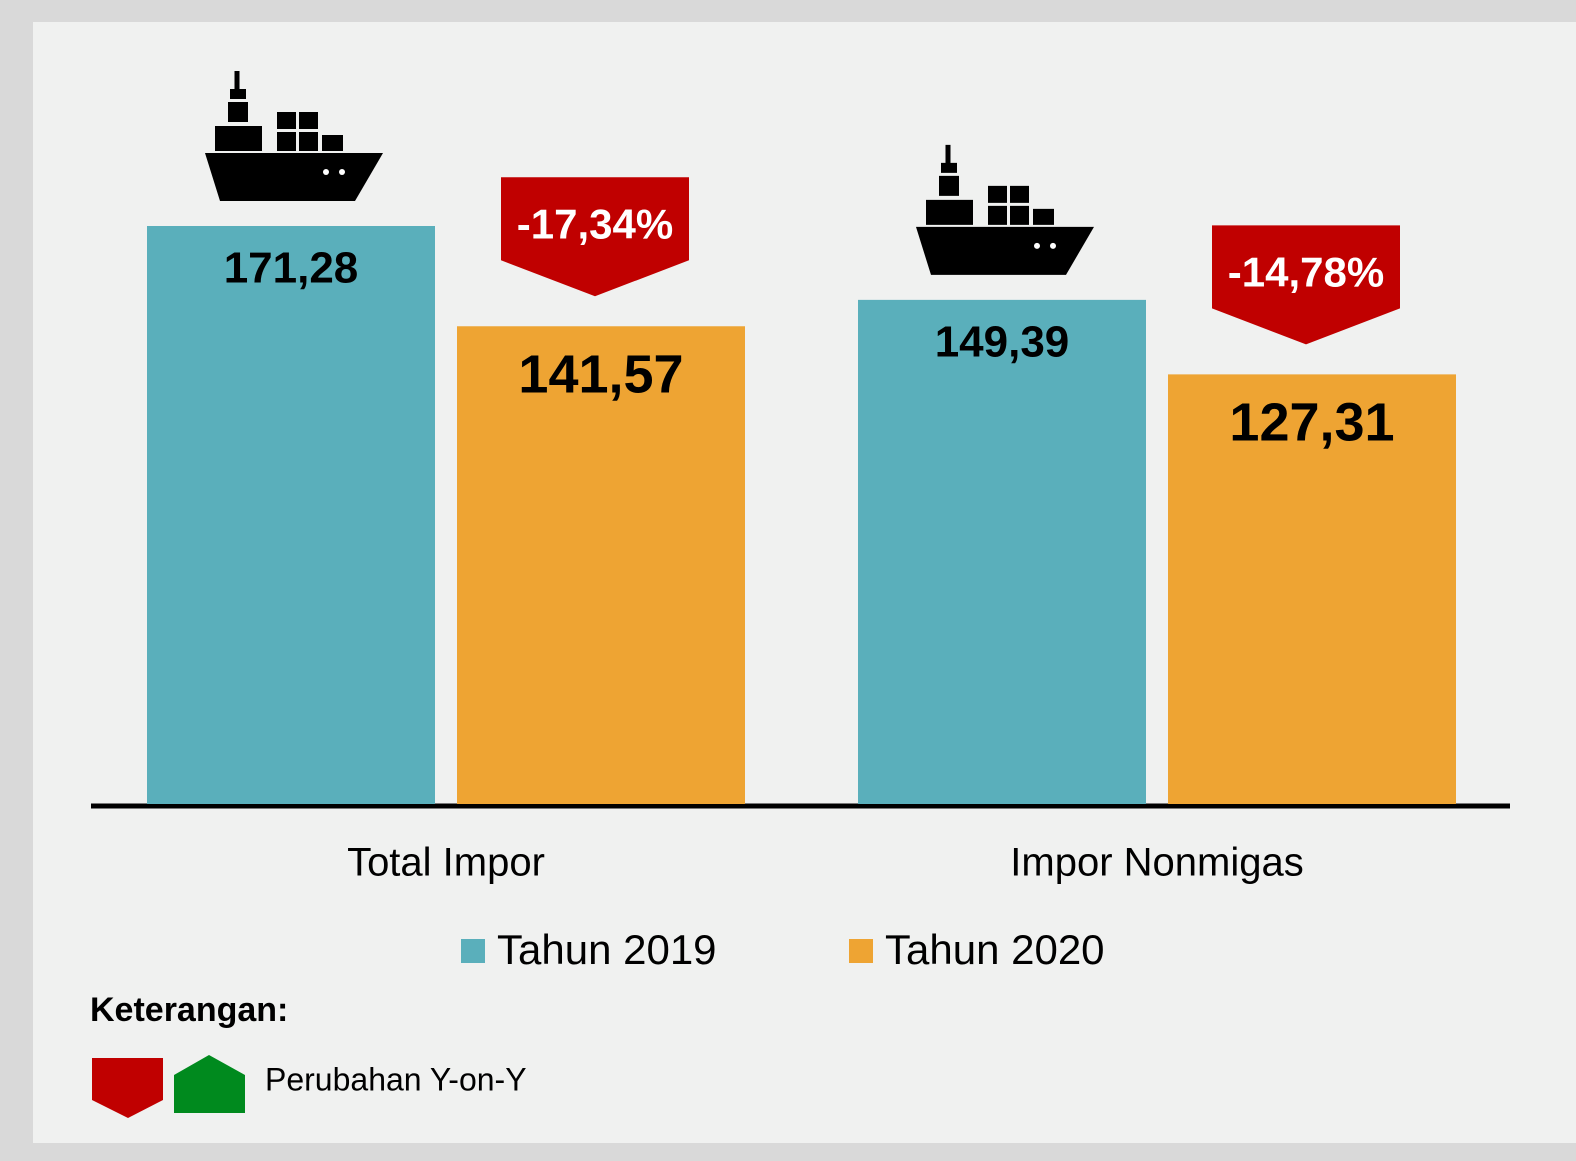 The image size is (1576, 1161). What do you see at coordinates (1311, 423) in the screenshot?
I see `value-label: 127,31` at bounding box center [1311, 423].